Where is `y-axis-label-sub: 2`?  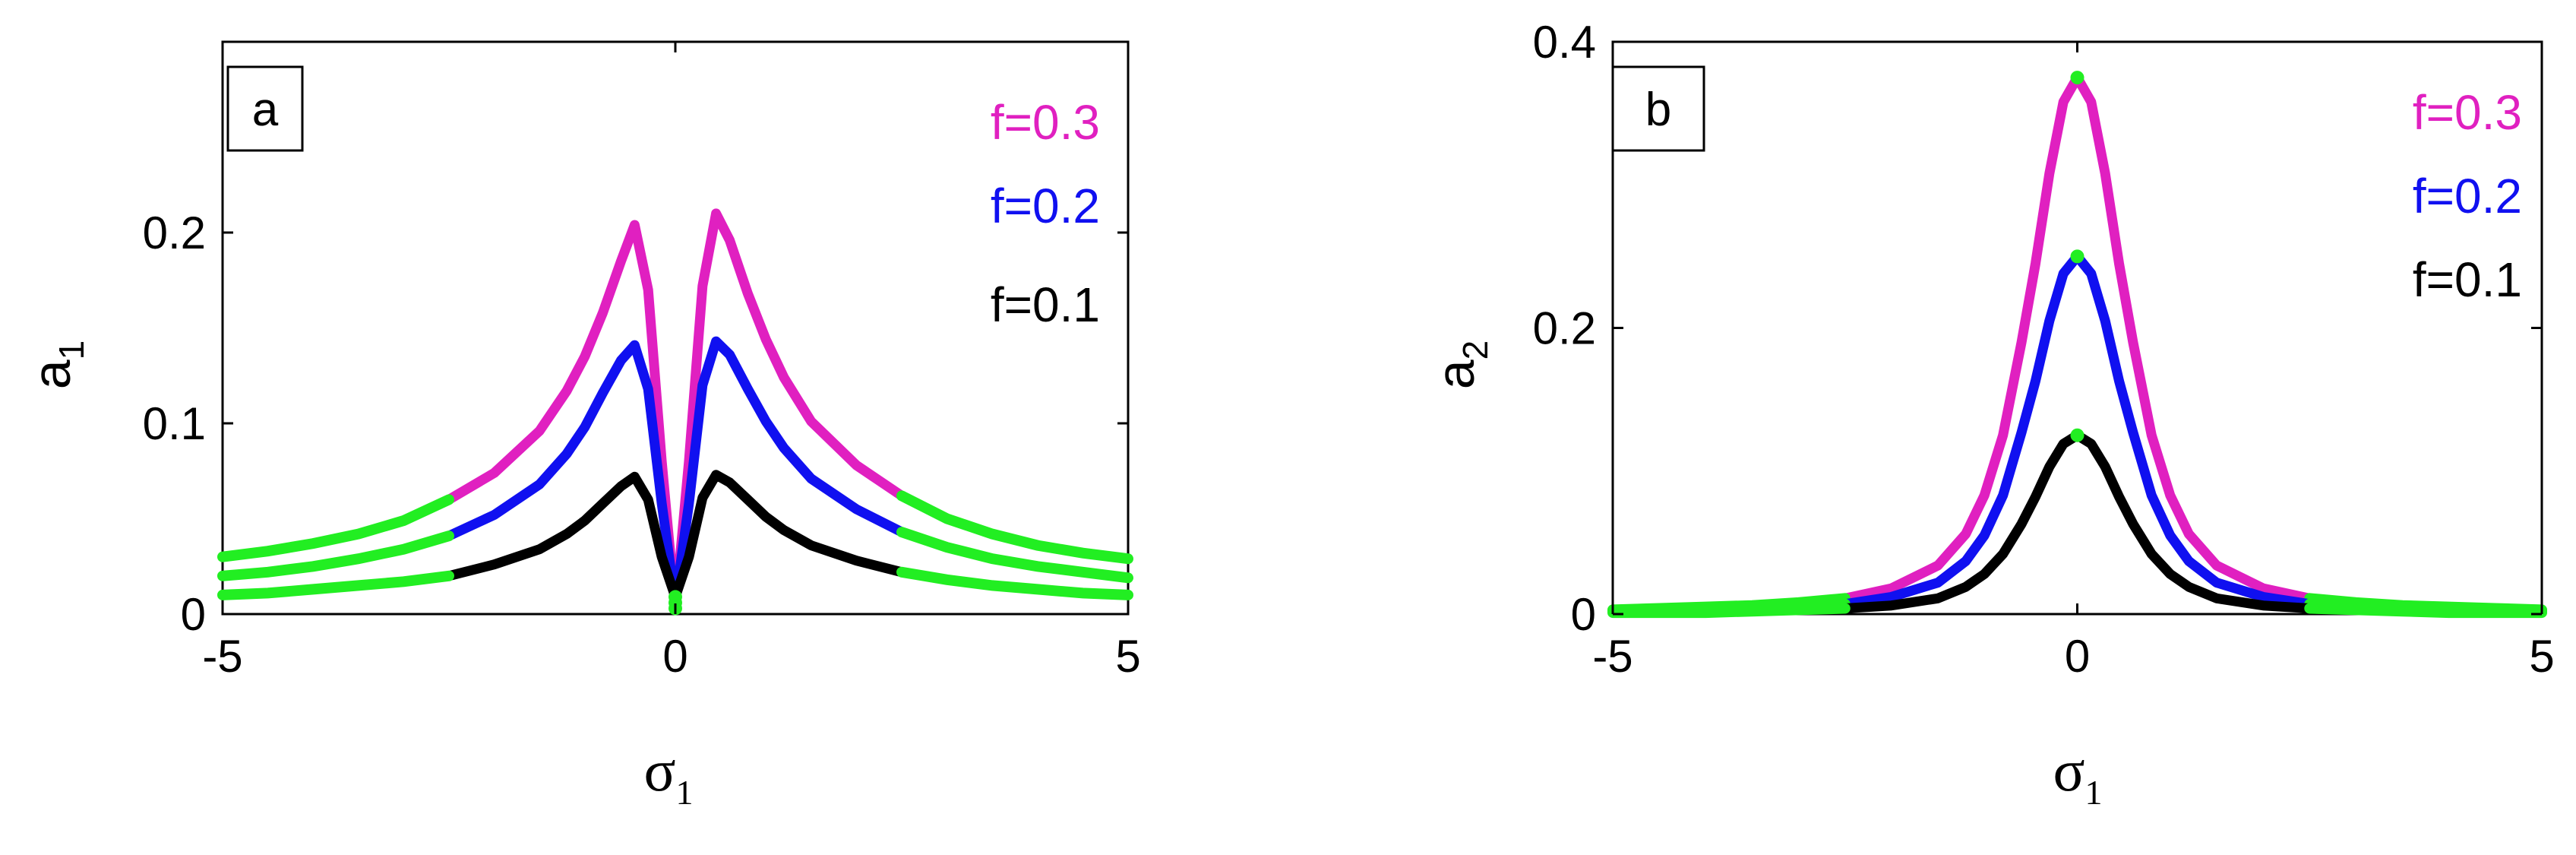 y-axis-label-sub: 2 is located at coordinates (1475, 350).